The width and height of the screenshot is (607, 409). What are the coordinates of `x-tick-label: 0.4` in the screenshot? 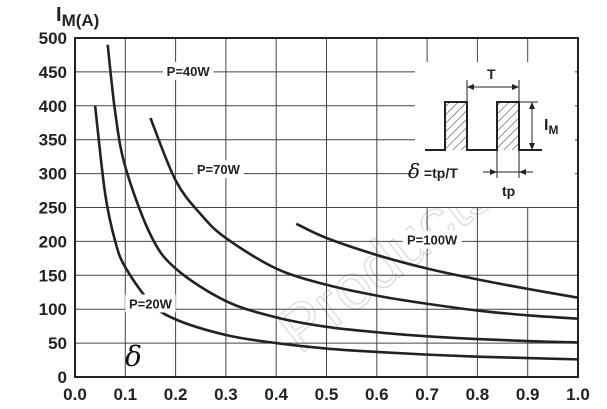 It's located at (276, 394).